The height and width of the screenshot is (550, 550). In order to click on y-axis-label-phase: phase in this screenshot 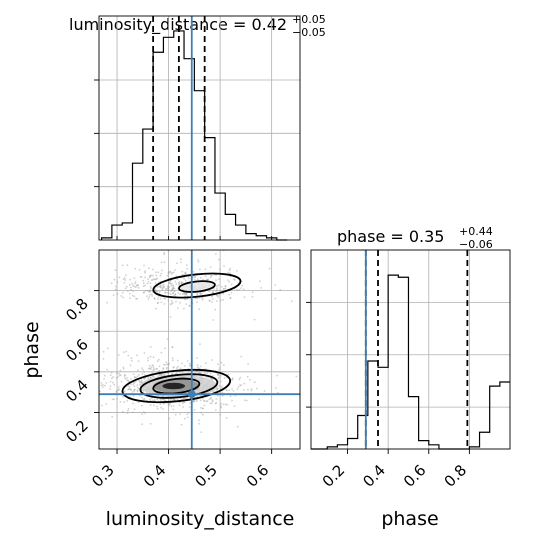, I will do `click(32, 349)`.